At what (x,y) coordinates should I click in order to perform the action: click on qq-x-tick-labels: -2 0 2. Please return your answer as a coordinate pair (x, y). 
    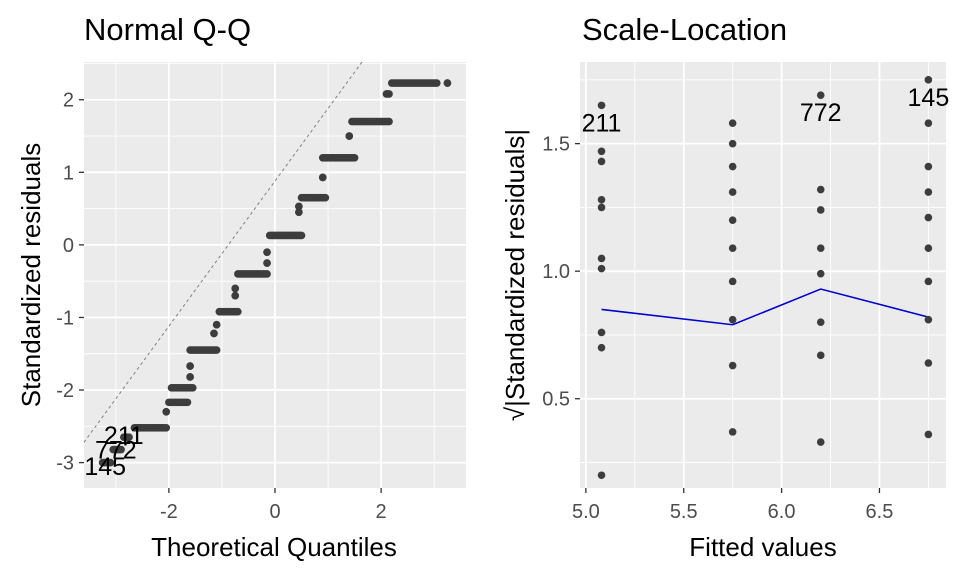
    Looking at the image, I should click on (273, 505).